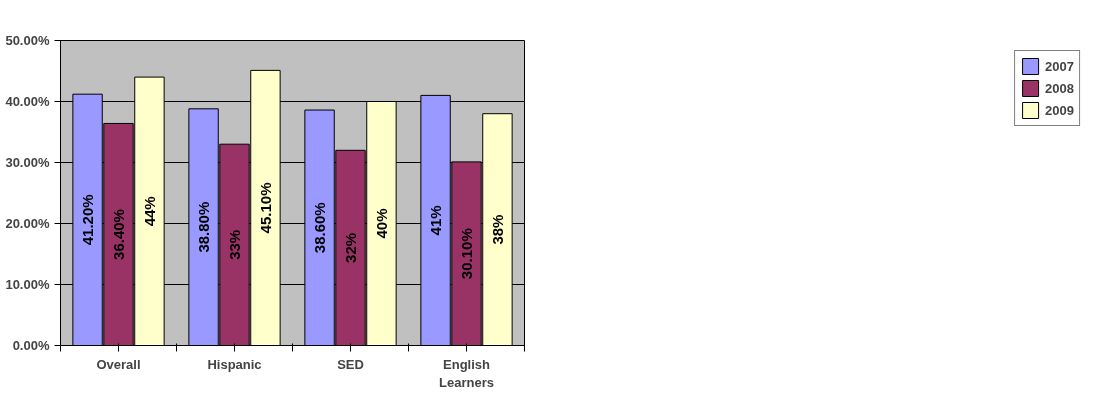  I want to click on x-tick-label: SED, so click(350, 364).